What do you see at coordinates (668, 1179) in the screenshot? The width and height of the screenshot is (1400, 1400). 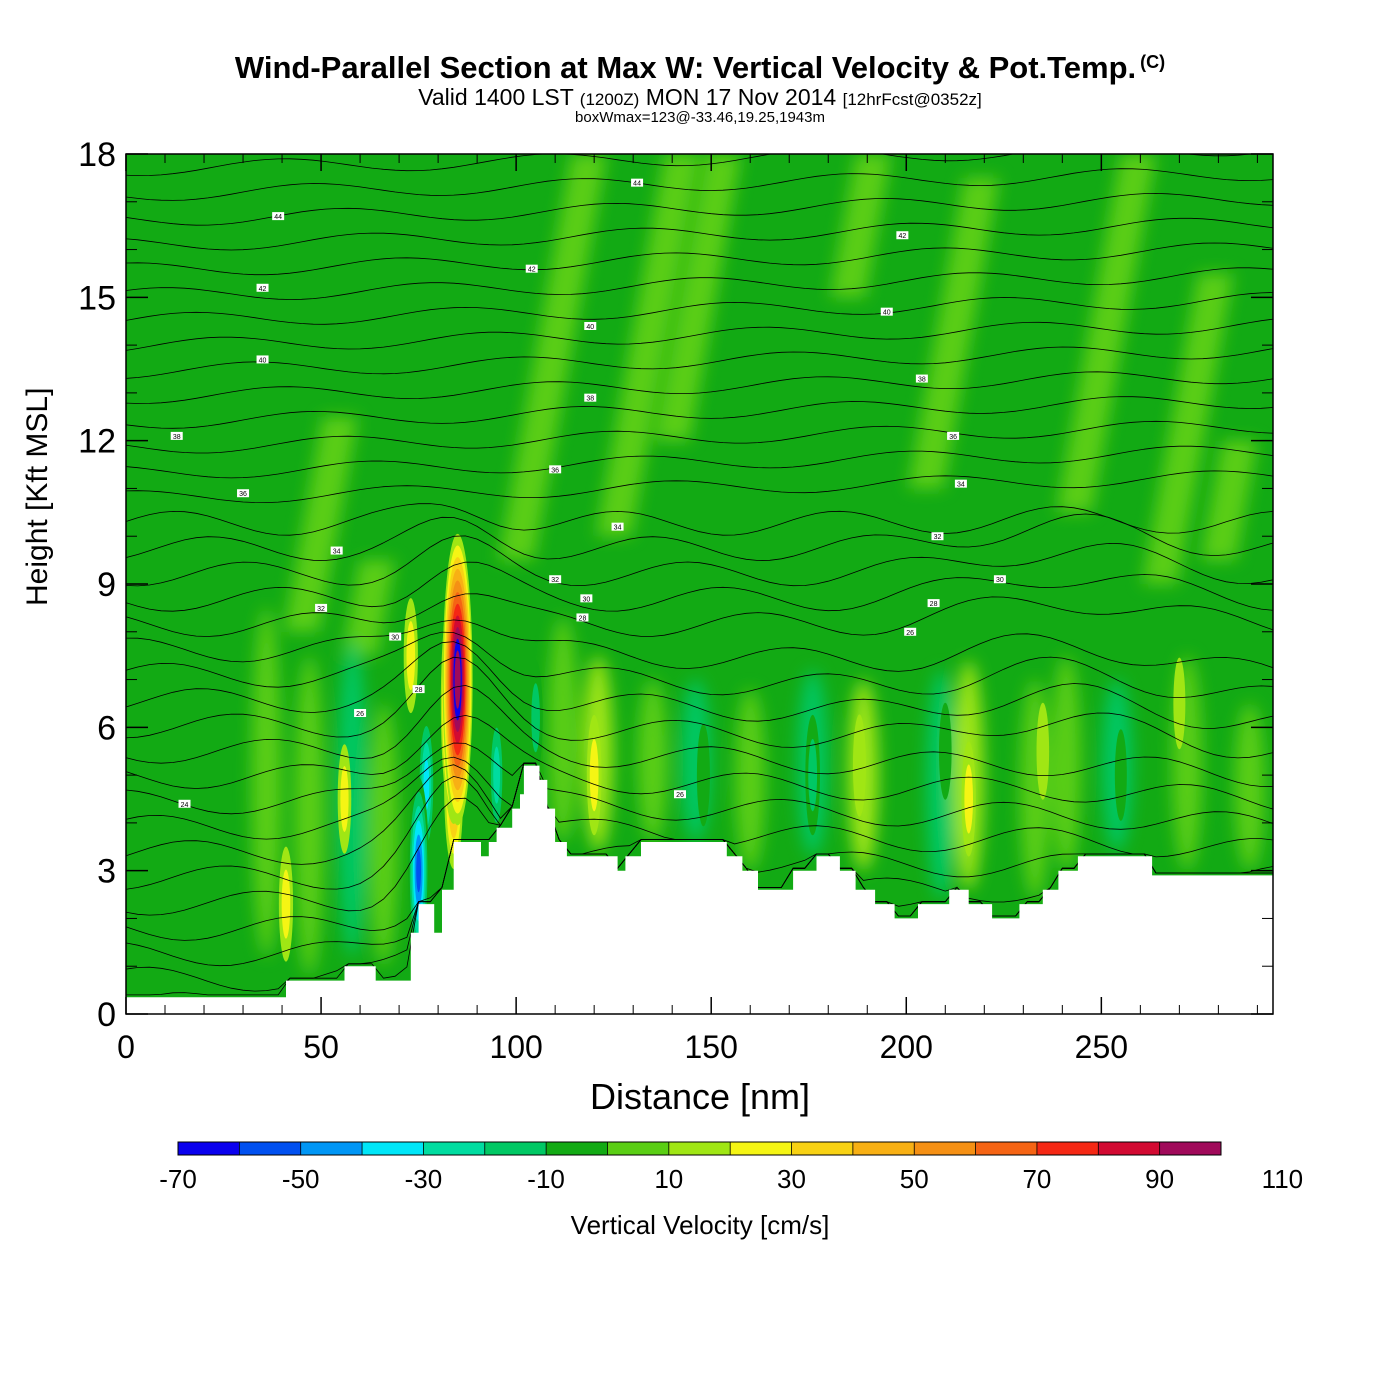 I see `colorbar-tick-label: 10` at bounding box center [668, 1179].